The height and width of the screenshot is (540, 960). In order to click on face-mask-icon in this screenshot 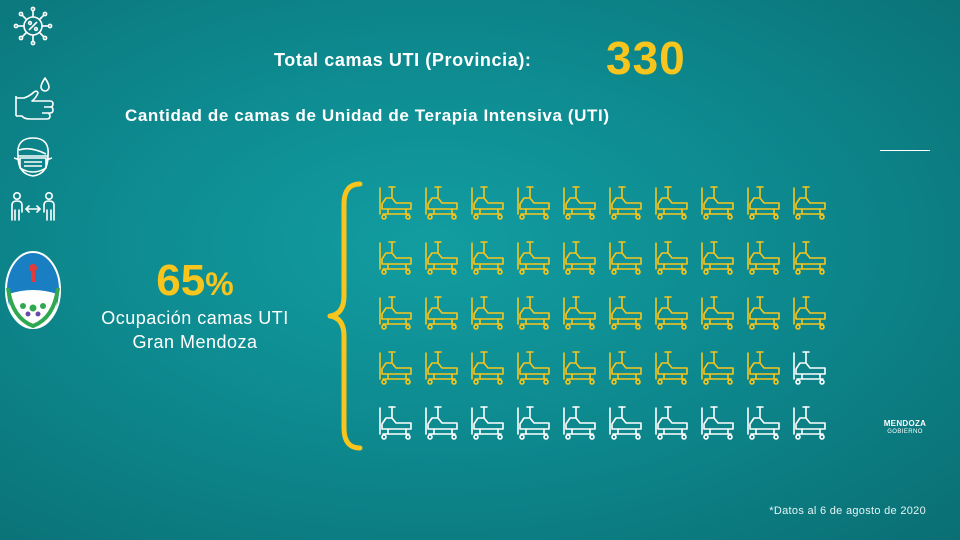, I will do `click(33, 157)`.